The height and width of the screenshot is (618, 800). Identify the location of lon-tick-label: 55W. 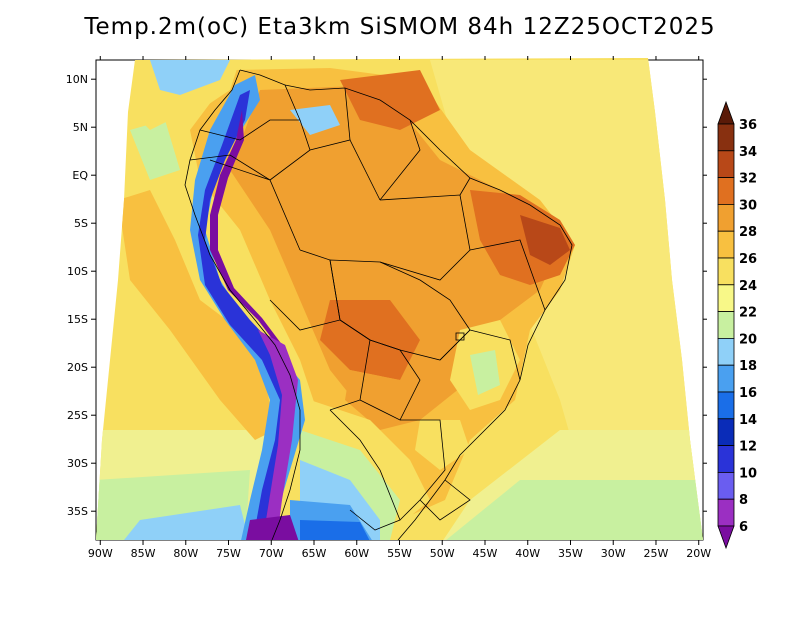
(399, 553).